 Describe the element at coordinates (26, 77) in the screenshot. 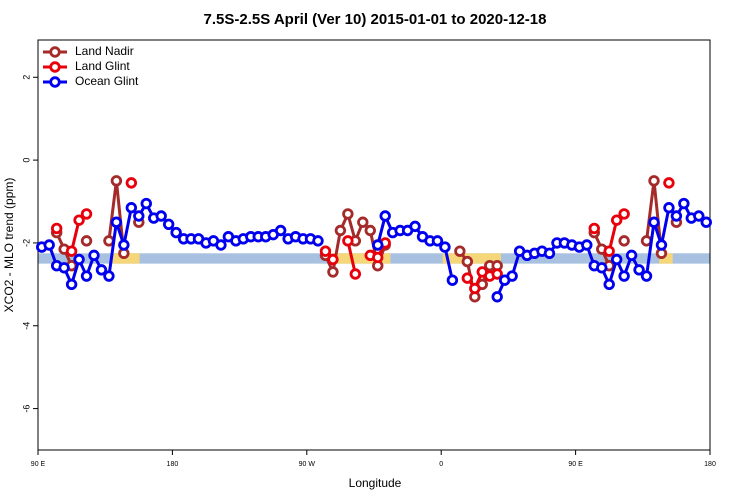

I see `y-tick-label: 2` at that location.